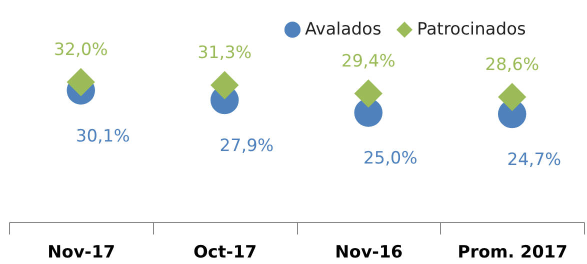 This screenshot has width=587, height=264. What do you see at coordinates (247, 146) in the screenshot?
I see `data-label: 27,9%` at bounding box center [247, 146].